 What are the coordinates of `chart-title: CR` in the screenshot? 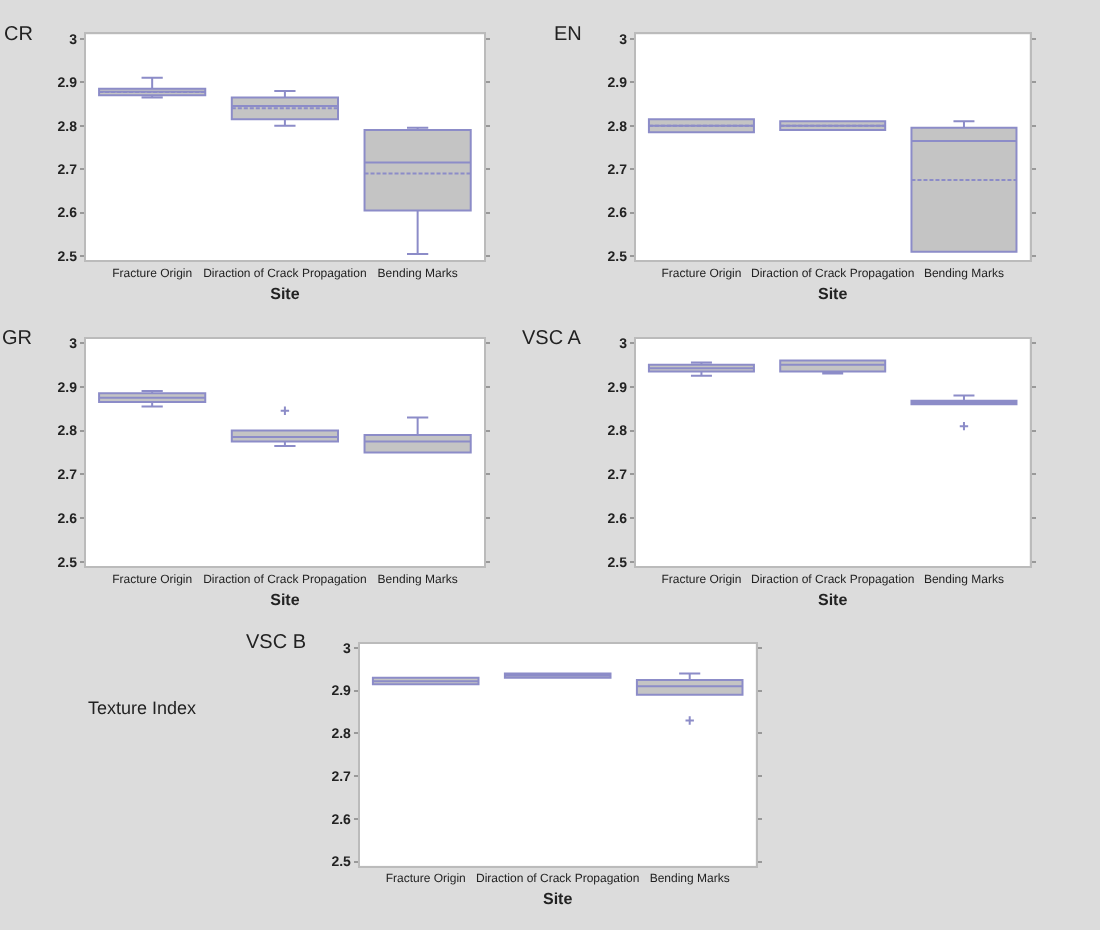 It's located at (18, 35).